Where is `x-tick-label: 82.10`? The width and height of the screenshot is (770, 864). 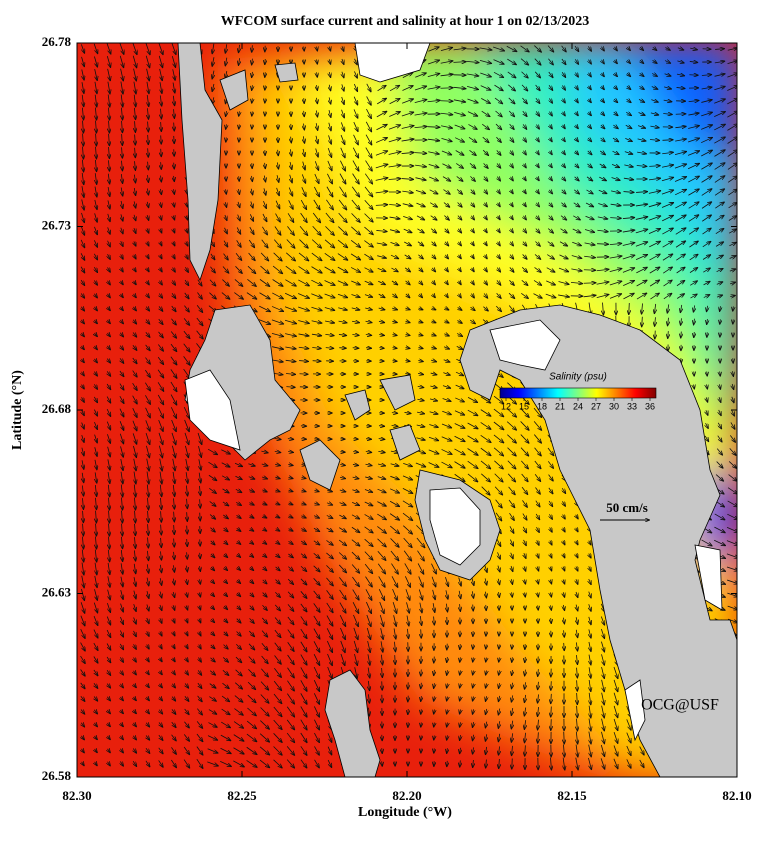
x-tick-label: 82.10 is located at coordinates (736, 795).